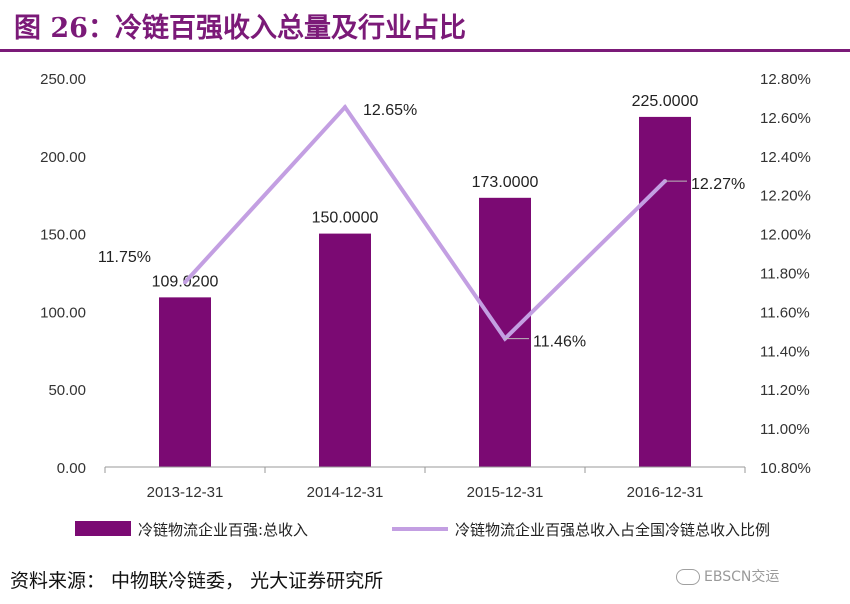 The height and width of the screenshot is (604, 850). I want to click on x-tick-label: 2016-12-31, so click(665, 492).